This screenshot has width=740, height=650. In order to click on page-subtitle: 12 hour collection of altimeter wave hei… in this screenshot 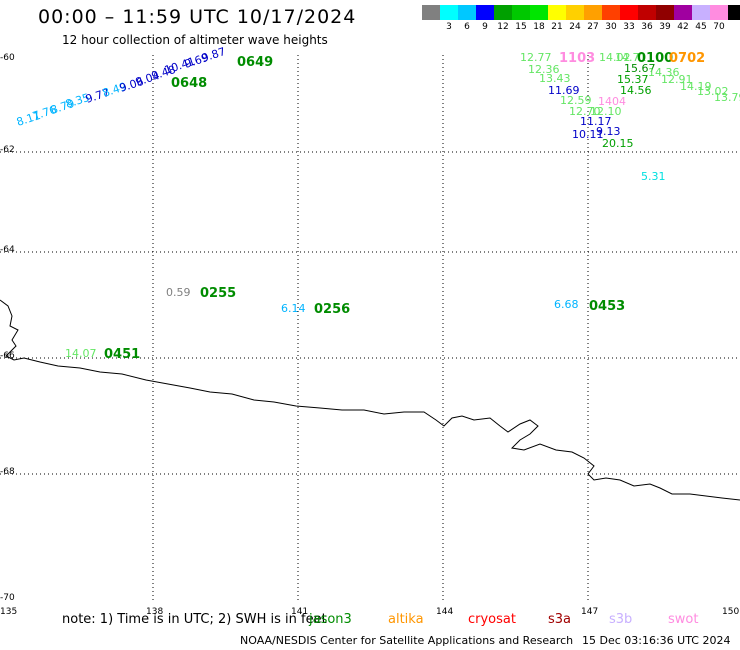, I will do `click(195, 40)`.